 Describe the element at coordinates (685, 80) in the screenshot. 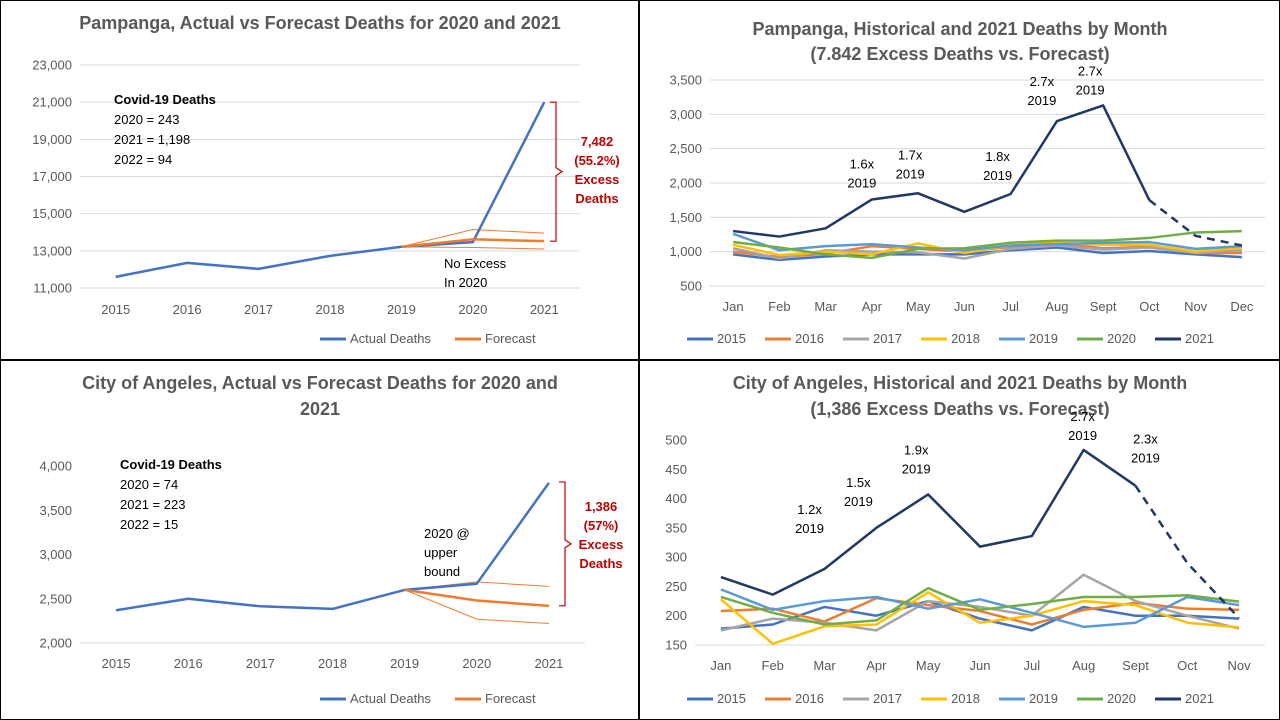

I see `y-tick-label: 3,500` at that location.